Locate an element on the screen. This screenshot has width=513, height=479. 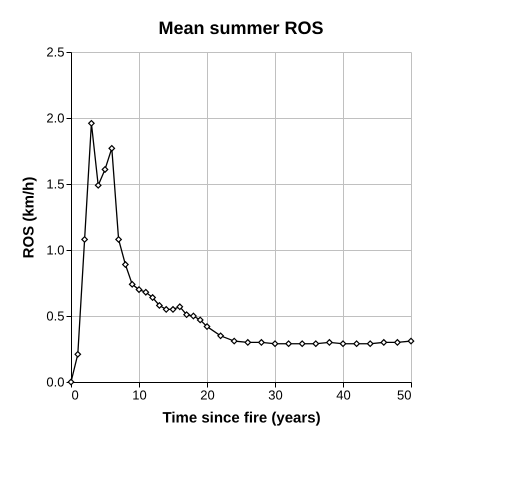
x-tick-label: 50 is located at coordinates (404, 395).